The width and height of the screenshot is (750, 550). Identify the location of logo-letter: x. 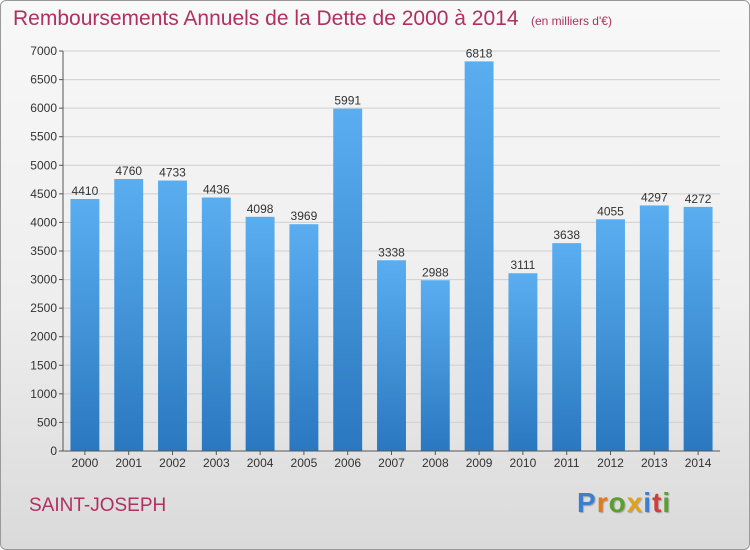
(635, 502).